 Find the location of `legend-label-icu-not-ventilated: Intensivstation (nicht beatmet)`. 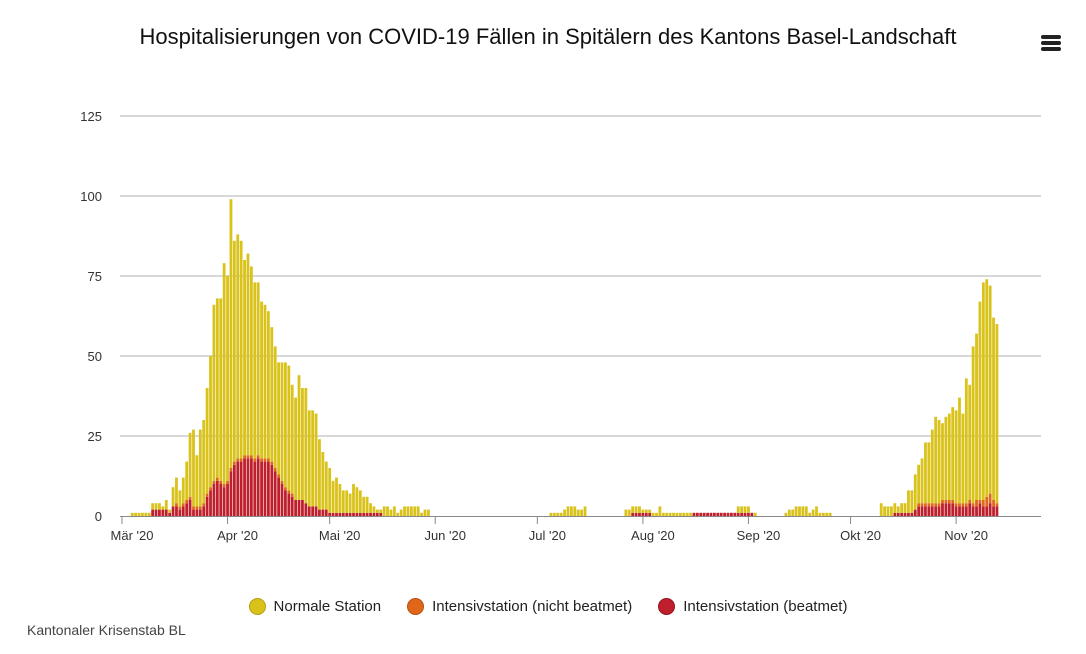

legend-label-icu-not-ventilated: Intensivstation (nicht beatmet) is located at coordinates (532, 606).